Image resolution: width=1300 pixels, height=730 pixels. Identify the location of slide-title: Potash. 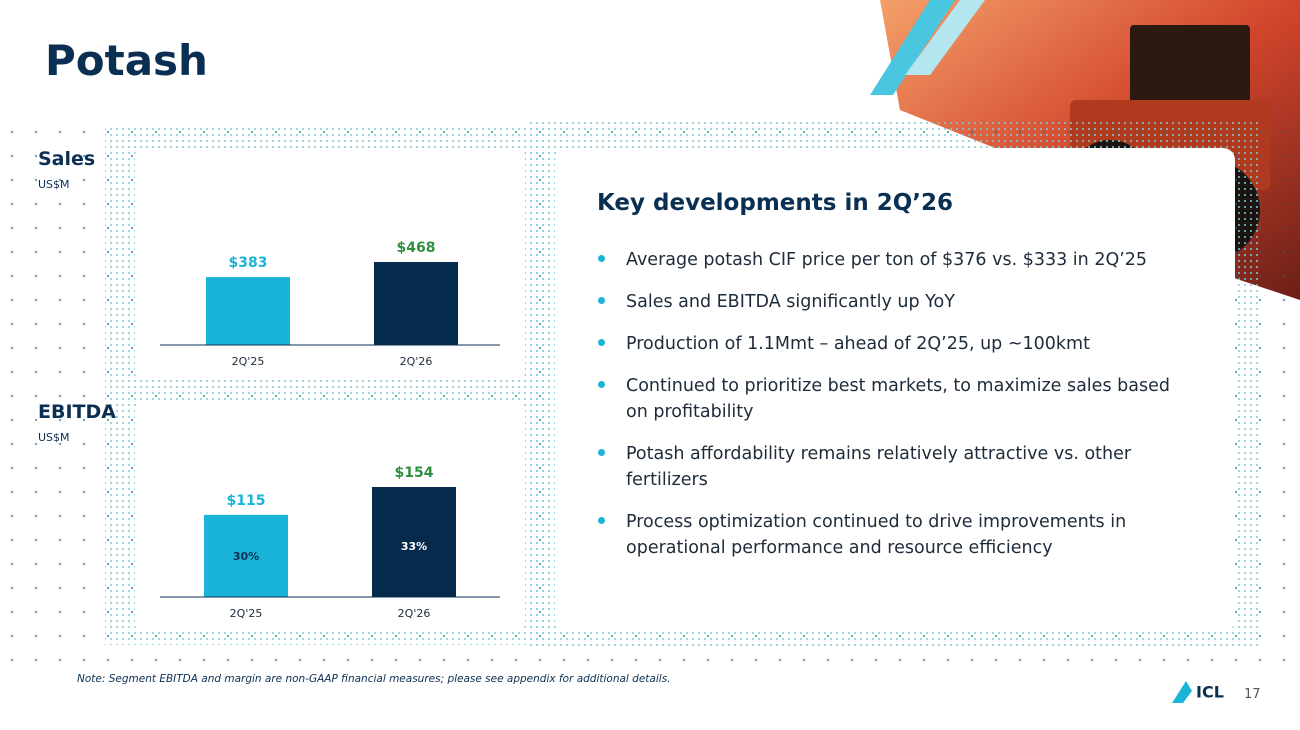
(126, 60).